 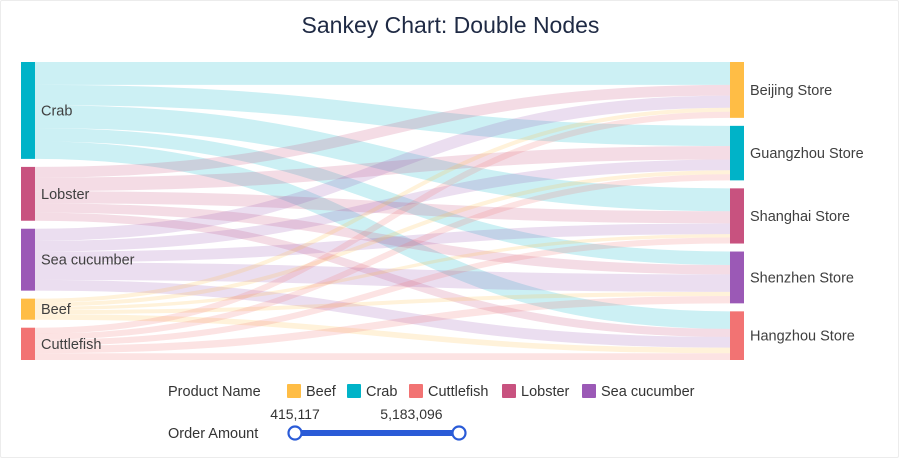 I want to click on node-label-sea-cucumber: Sea cucumber, so click(x=88, y=261).